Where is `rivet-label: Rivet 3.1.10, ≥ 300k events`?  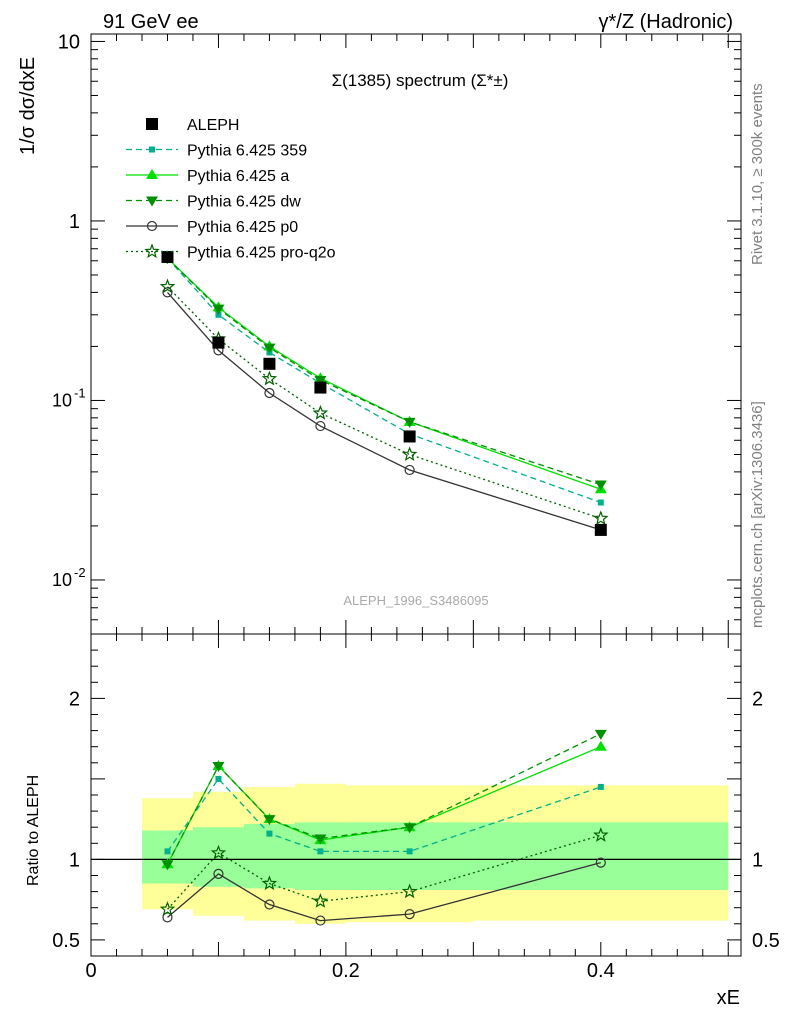
rivet-label: Rivet 3.1.10, ≥ 300k events is located at coordinates (757, 174).